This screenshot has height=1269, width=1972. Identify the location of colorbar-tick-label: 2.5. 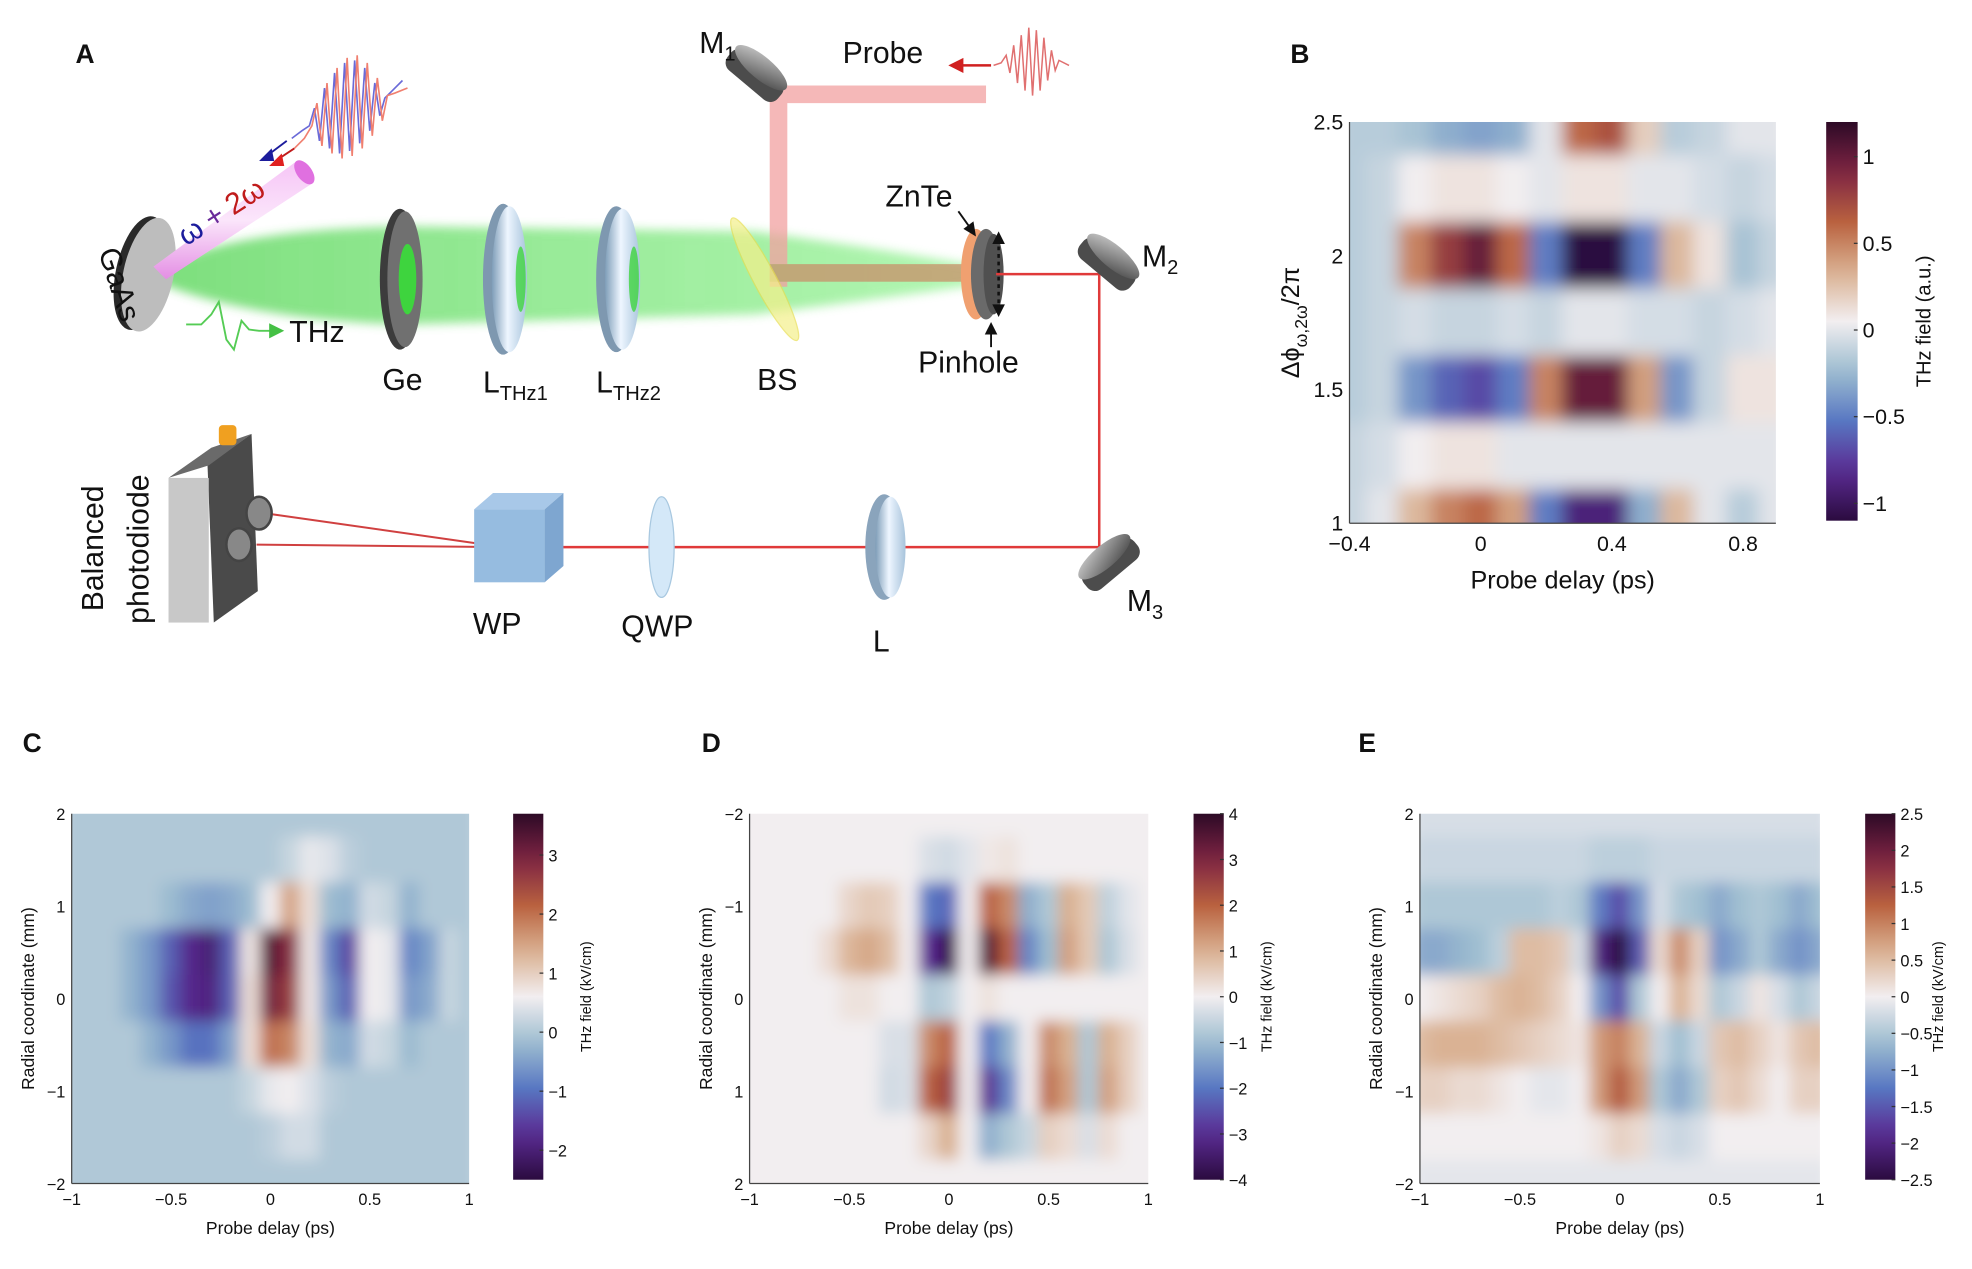
(1911, 815).